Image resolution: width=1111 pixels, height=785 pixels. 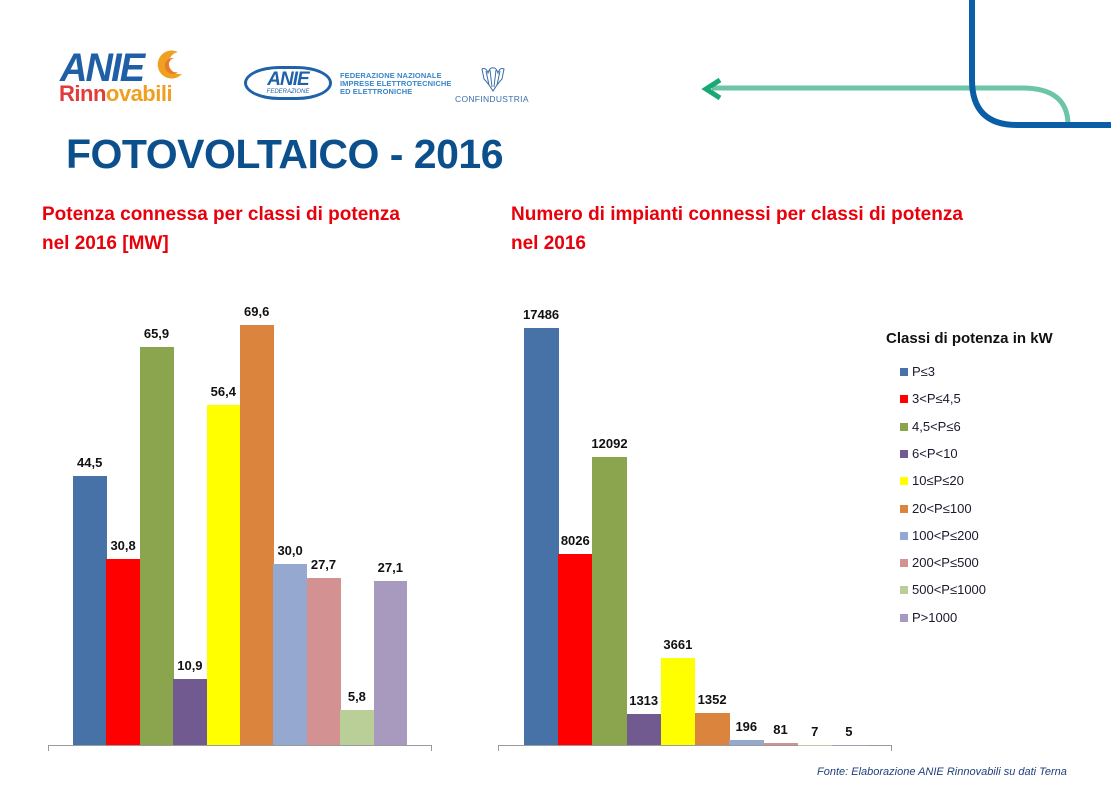 I want to click on legend-item: 6<P<10, so click(x=929, y=454).